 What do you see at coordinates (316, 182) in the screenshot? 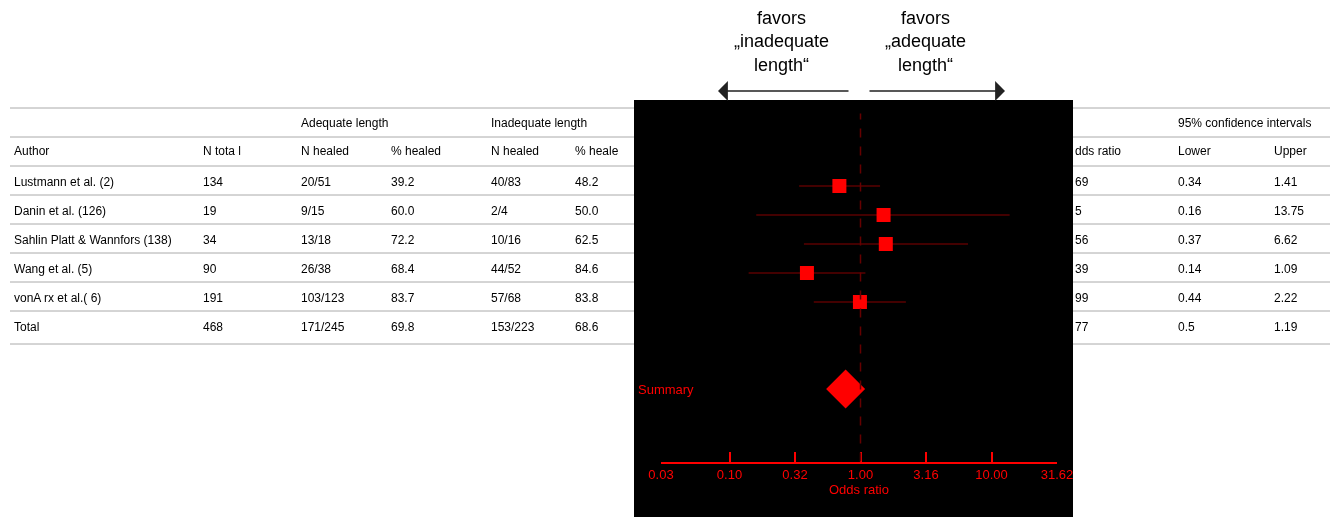
I see `text: 20/51` at bounding box center [316, 182].